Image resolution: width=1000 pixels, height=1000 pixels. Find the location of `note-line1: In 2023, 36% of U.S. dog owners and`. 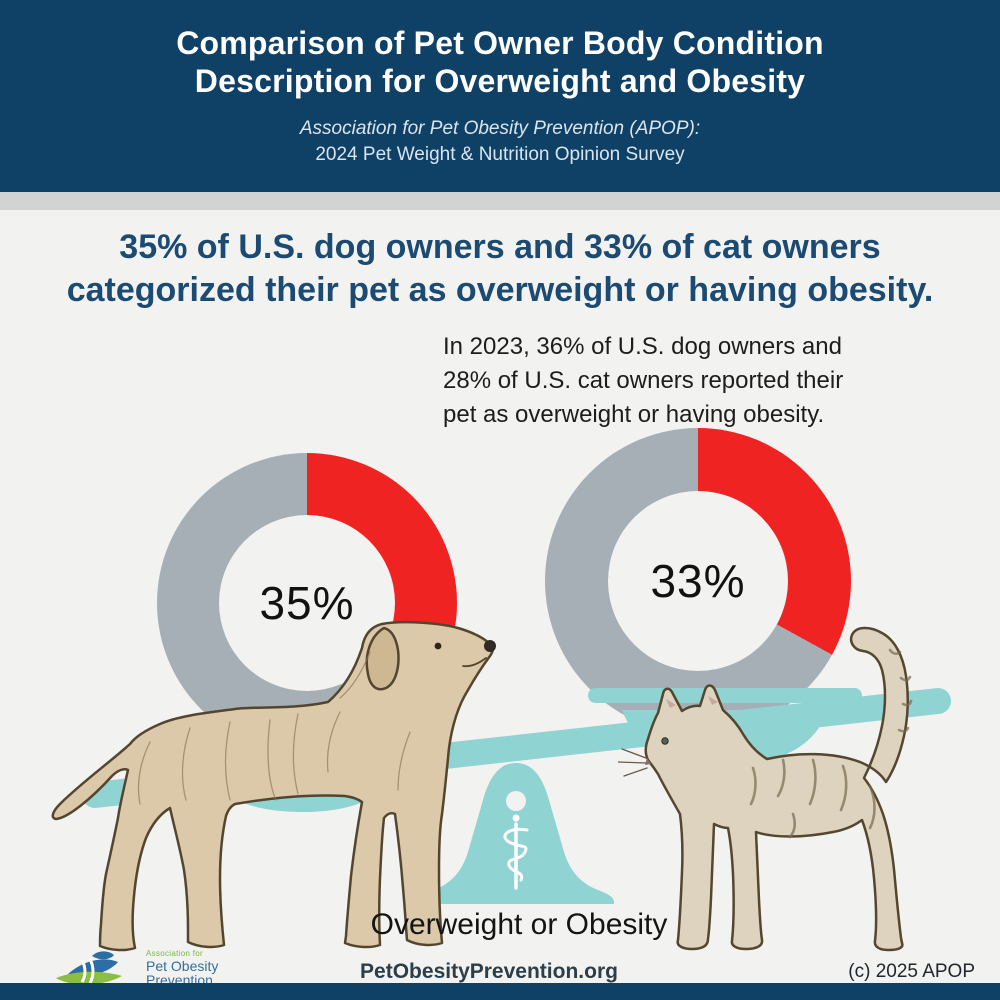

note-line1: In 2023, 36% of U.S. dog owners and is located at coordinates (642, 346).